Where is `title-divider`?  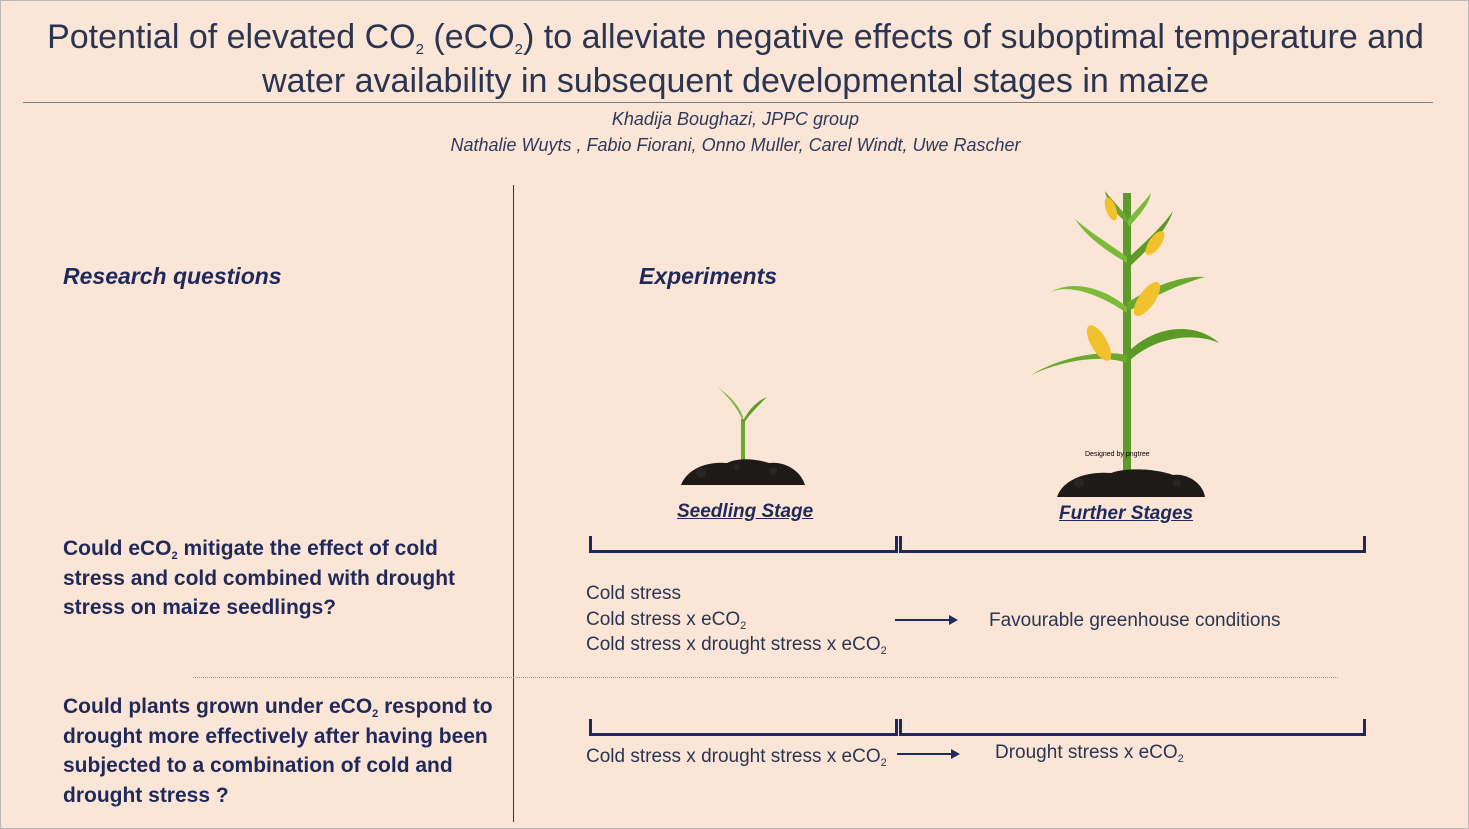 title-divider is located at coordinates (728, 102).